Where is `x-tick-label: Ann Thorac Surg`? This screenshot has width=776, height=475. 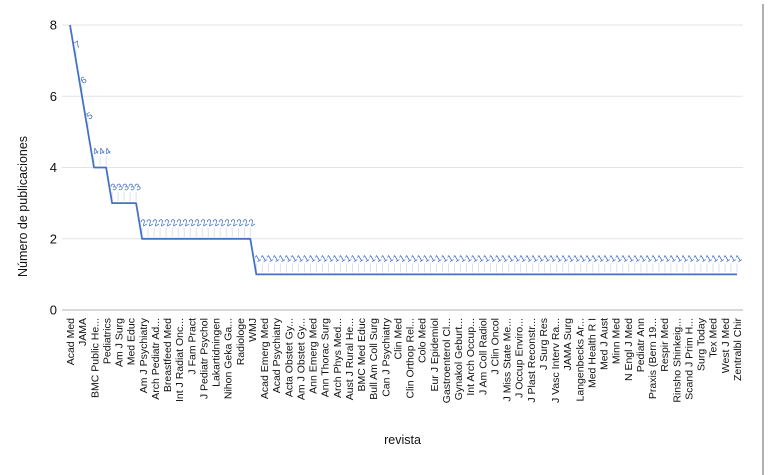 x-tick-label: Ann Thorac Surg is located at coordinates (326, 357).